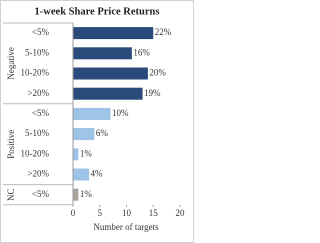  Describe the element at coordinates (181, 213) in the screenshot. I see `x-tick-label: 20` at that location.